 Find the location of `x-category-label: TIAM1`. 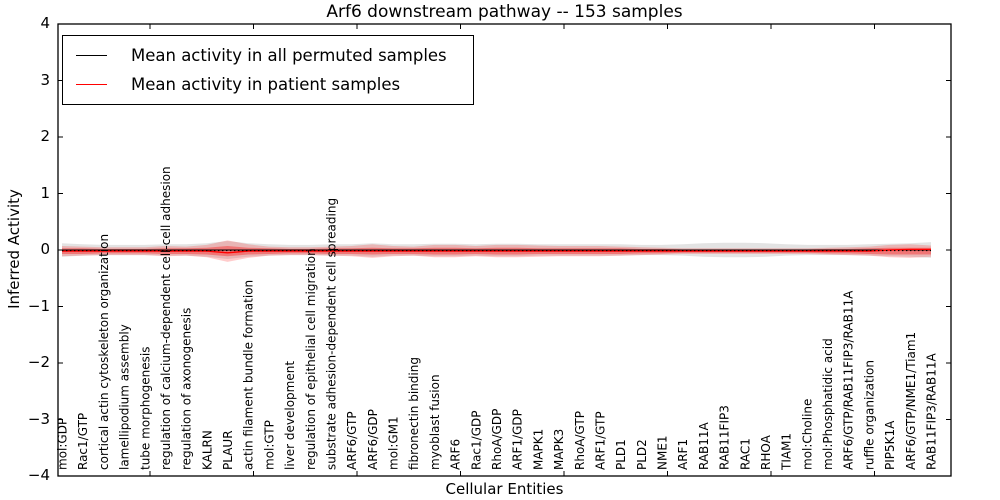

x-category-label: TIAM1 is located at coordinates (787, 452).